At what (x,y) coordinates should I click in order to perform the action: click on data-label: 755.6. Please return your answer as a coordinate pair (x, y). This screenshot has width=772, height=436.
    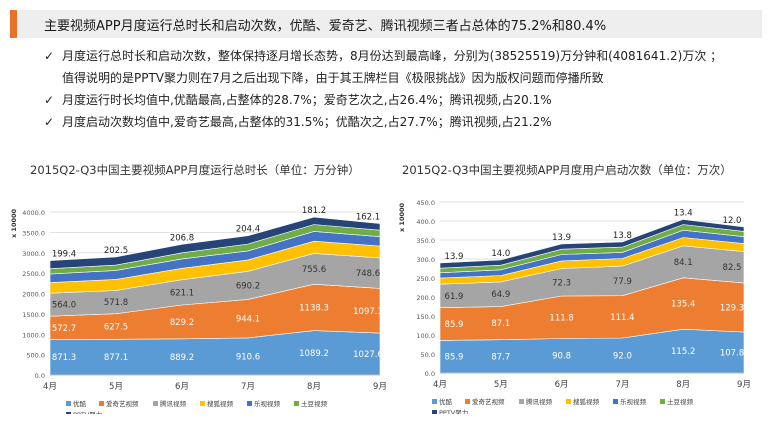
    Looking at the image, I should click on (314, 270).